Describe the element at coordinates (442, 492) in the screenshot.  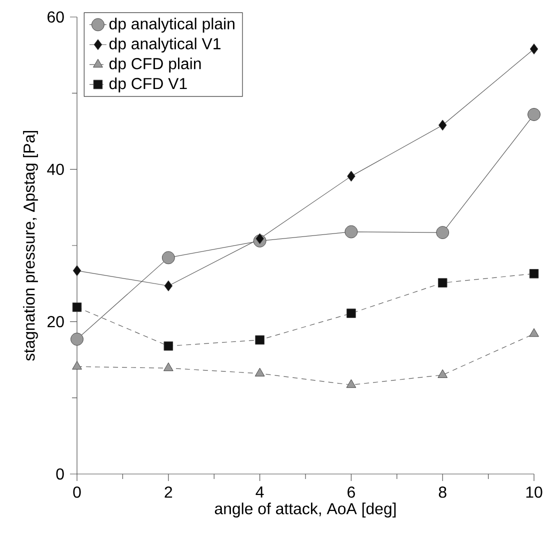
I see `x-tick-label: 8` at that location.